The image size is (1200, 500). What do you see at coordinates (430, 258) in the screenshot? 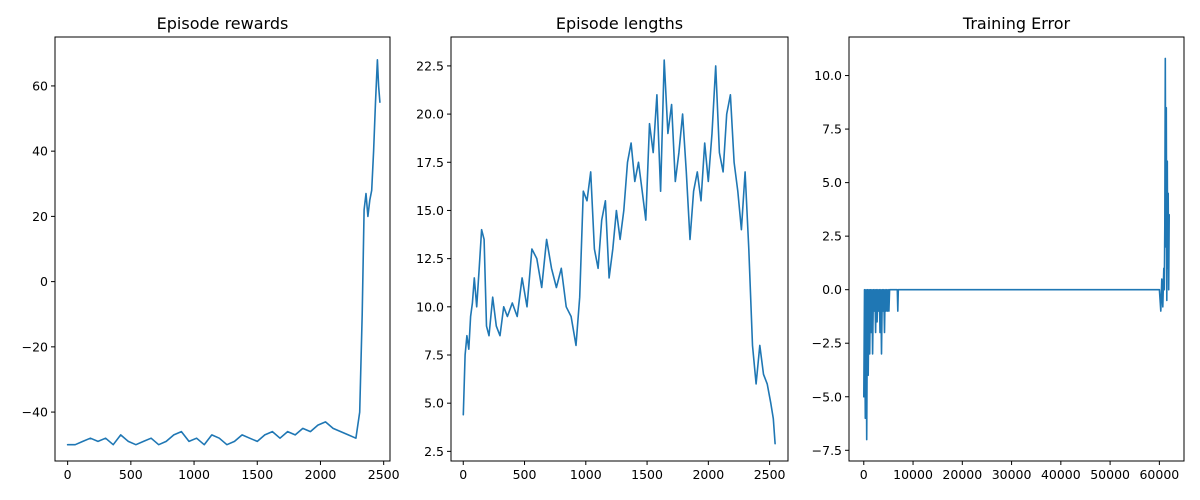
I see `y-tick-label: 12.5` at bounding box center [430, 258].